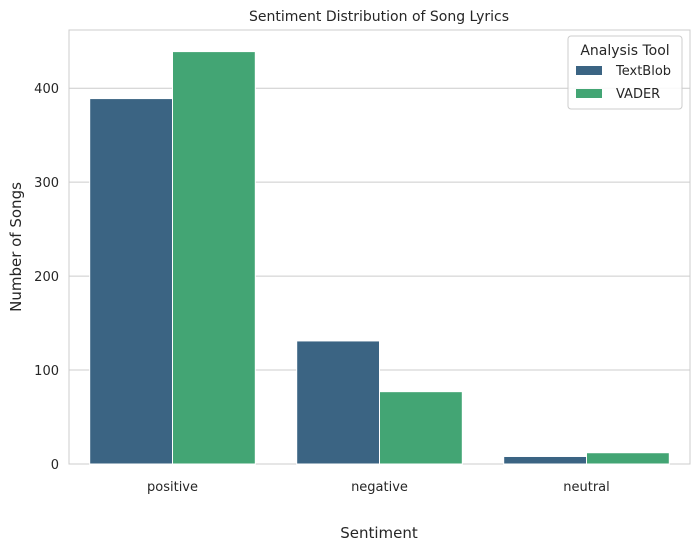  I want to click on legend: Analysis Tool TextBlob VADER, so click(625, 72).